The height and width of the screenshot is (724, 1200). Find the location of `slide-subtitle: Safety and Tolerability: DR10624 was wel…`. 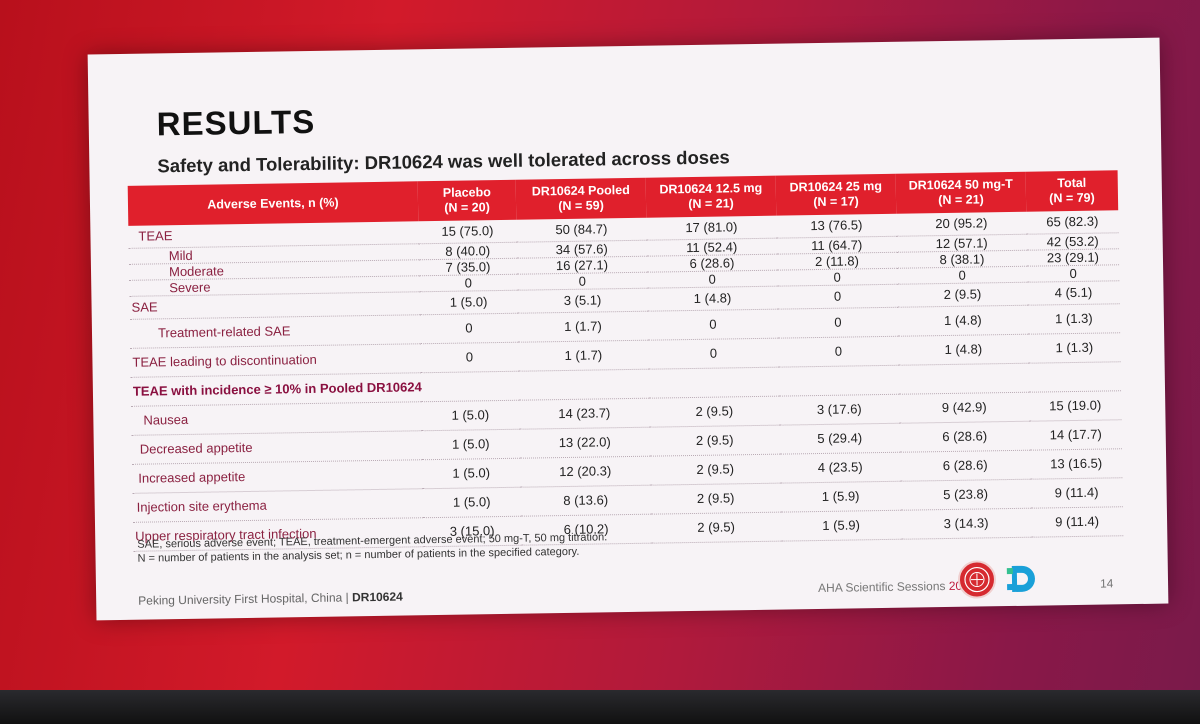

slide-subtitle: Safety and Tolerability: DR10624 was wel… is located at coordinates (443, 161).